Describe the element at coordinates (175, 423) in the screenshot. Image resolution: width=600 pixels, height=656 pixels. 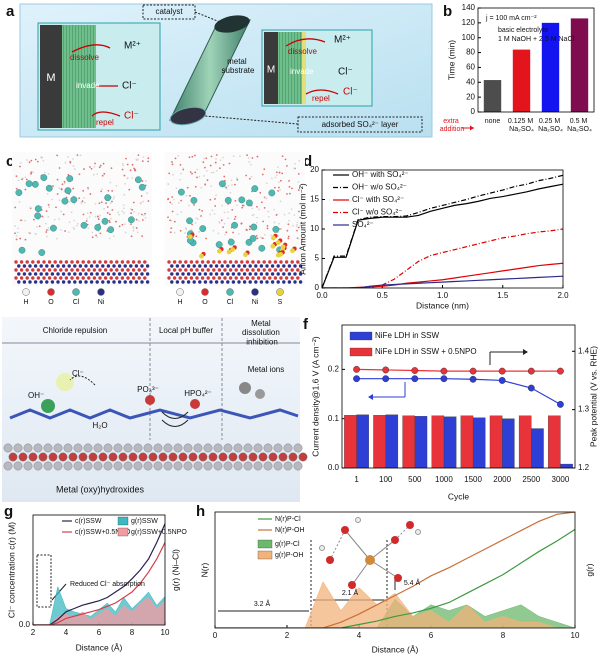
I see `arrow` at that location.